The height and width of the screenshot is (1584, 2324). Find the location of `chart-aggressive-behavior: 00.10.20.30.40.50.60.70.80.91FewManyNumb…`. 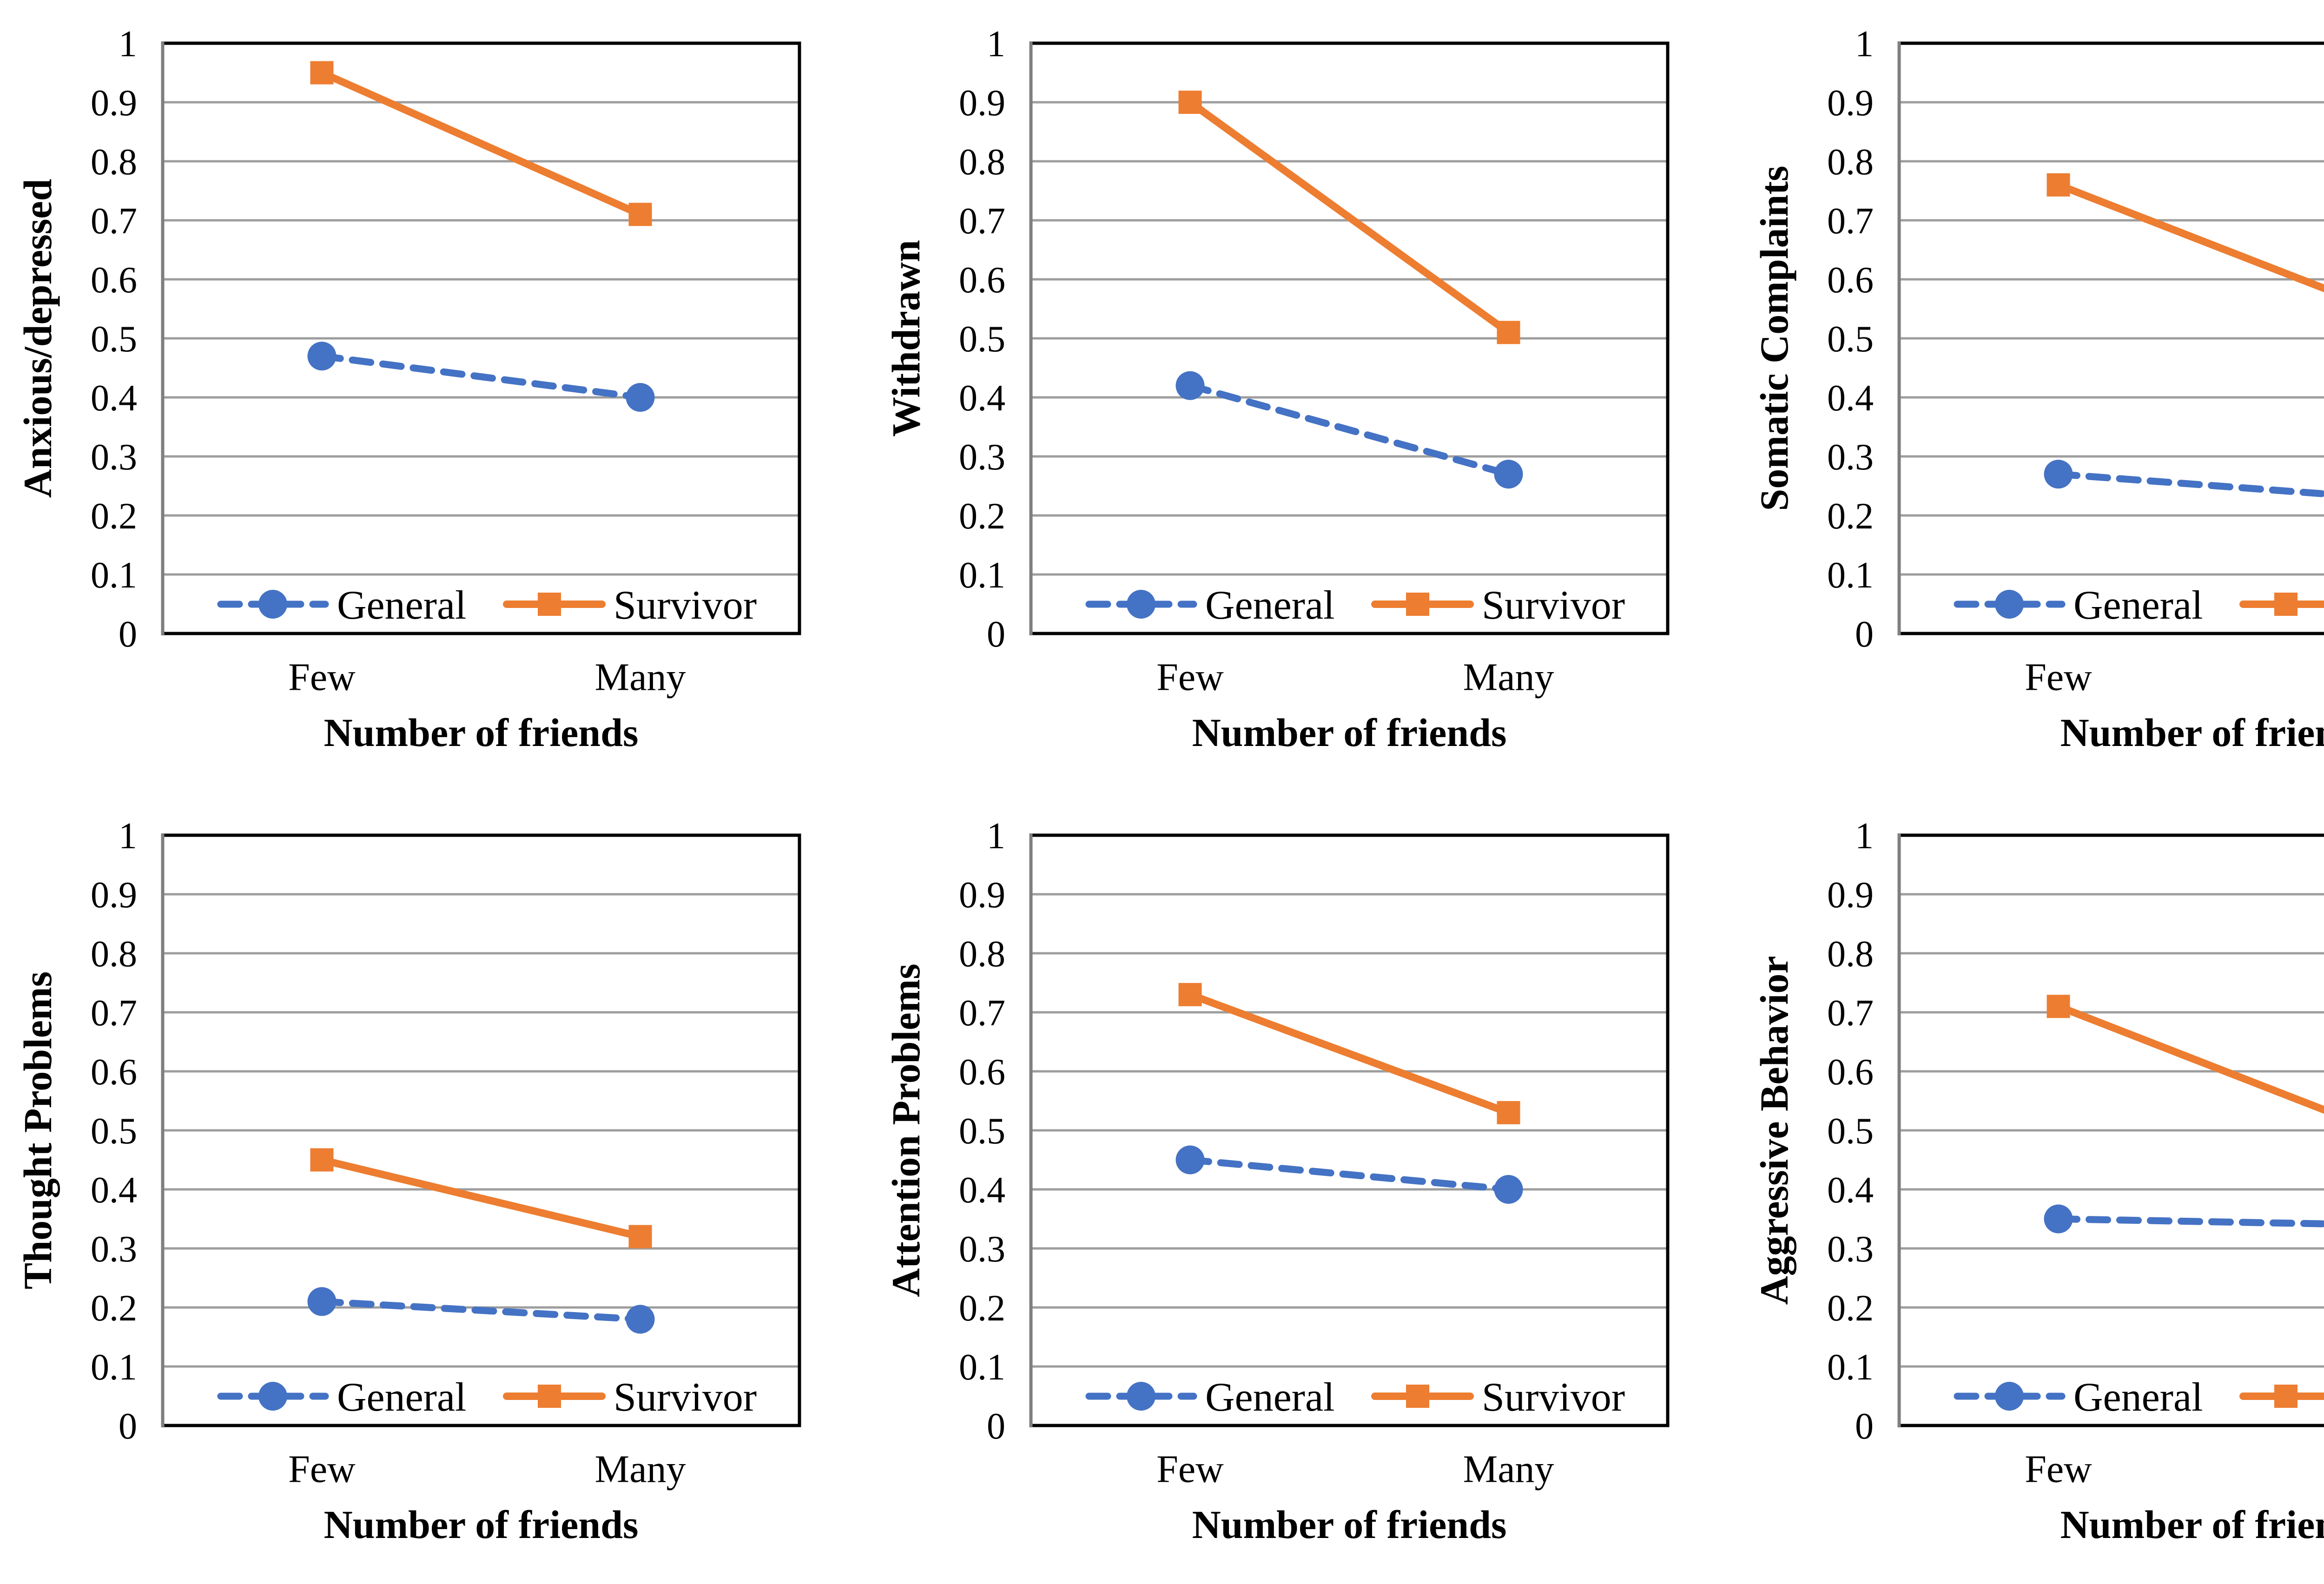

chart-aggressive-behavior: 00.10.20.30.40.50.60.70.80.91FewManyNumb… is located at coordinates (2030, 1188).